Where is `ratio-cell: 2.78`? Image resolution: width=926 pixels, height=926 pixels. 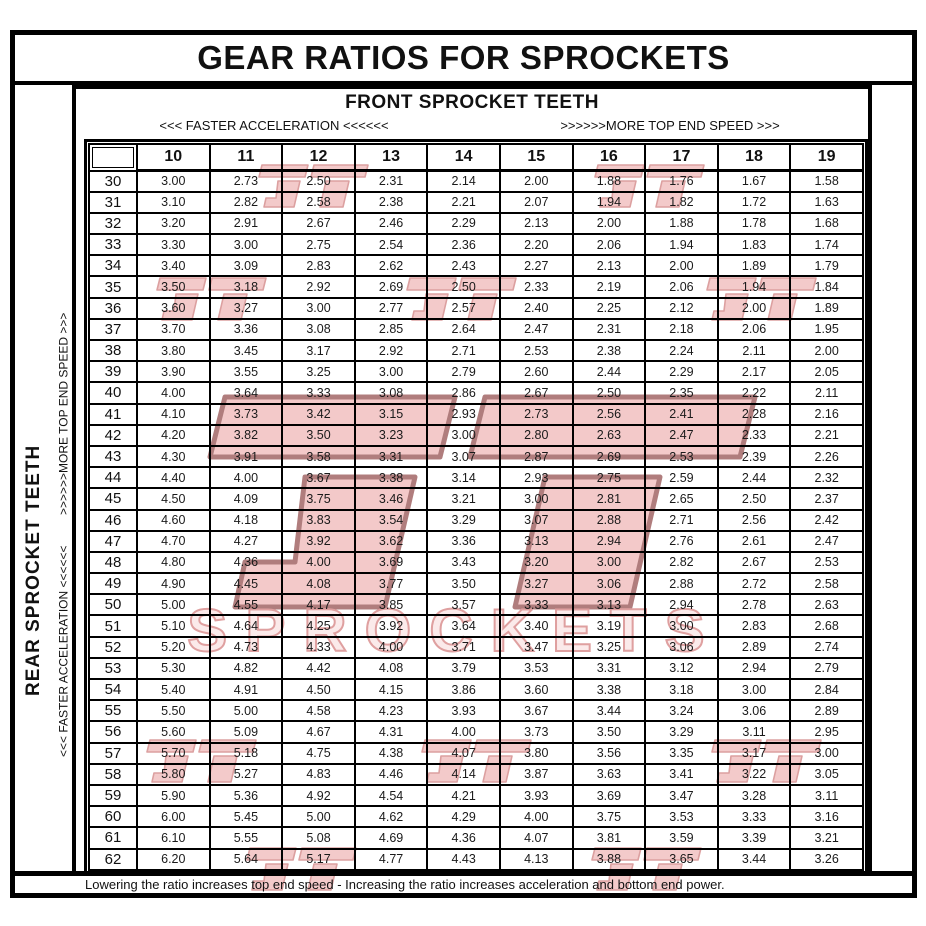 ratio-cell: 2.78 is located at coordinates (754, 605).